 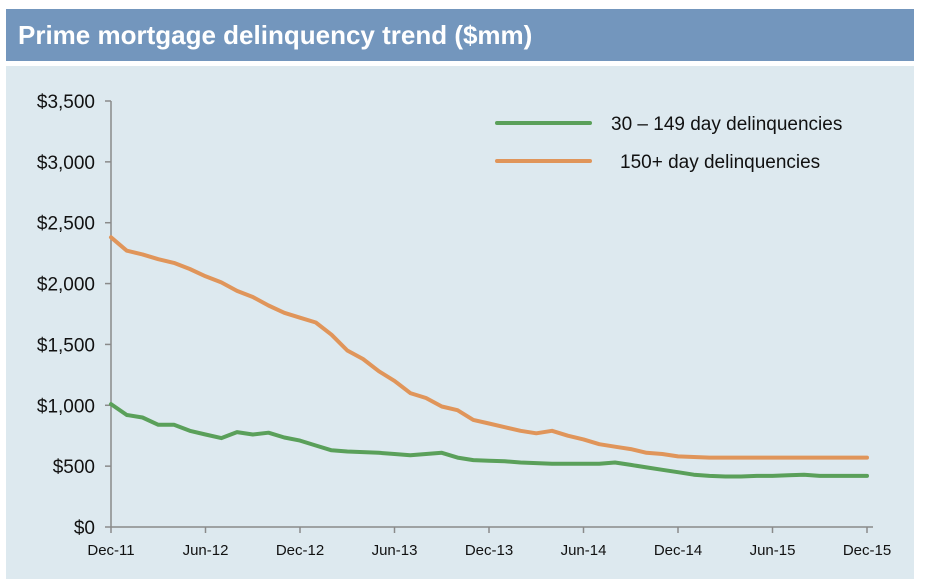 What do you see at coordinates (110, 550) in the screenshot?
I see `x-tick-label: Dec-11` at bounding box center [110, 550].